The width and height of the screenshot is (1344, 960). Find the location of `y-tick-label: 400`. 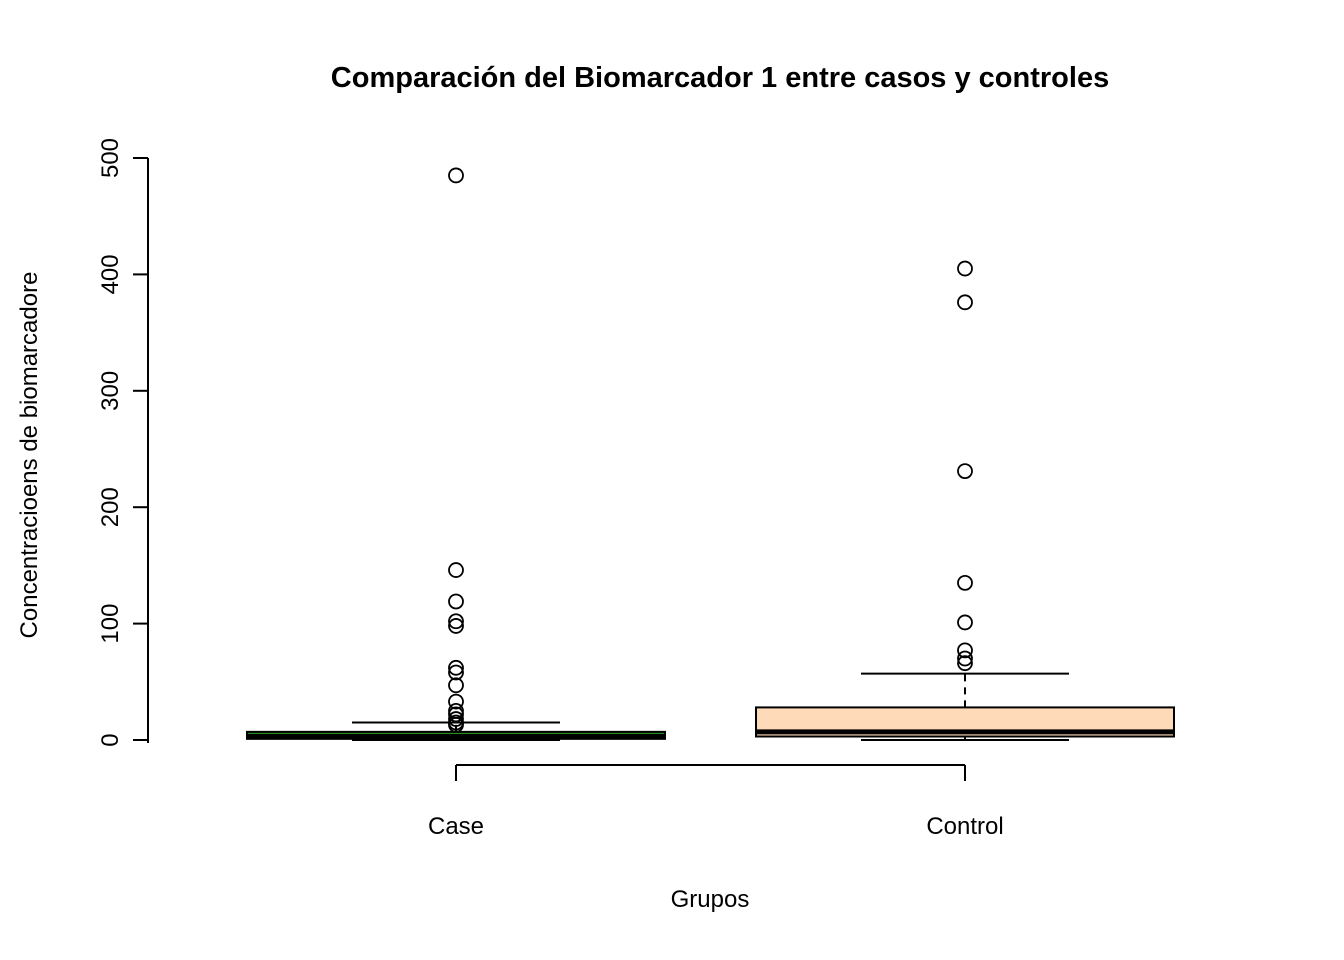

y-tick-label: 400 is located at coordinates (110, 274).